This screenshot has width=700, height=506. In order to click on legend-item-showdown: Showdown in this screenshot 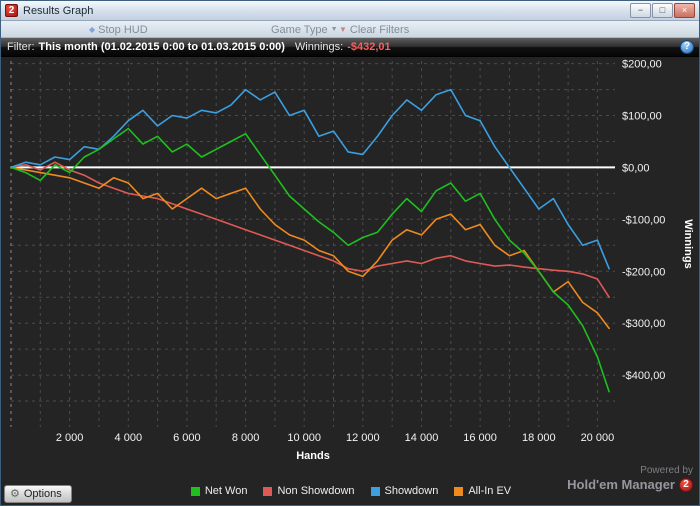, I will do `click(404, 491)`.